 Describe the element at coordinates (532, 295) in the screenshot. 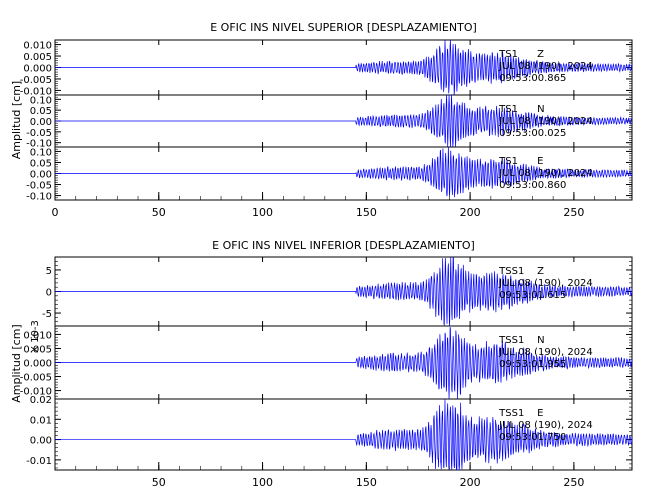

I see `time-label: 09:53:01.615` at that location.